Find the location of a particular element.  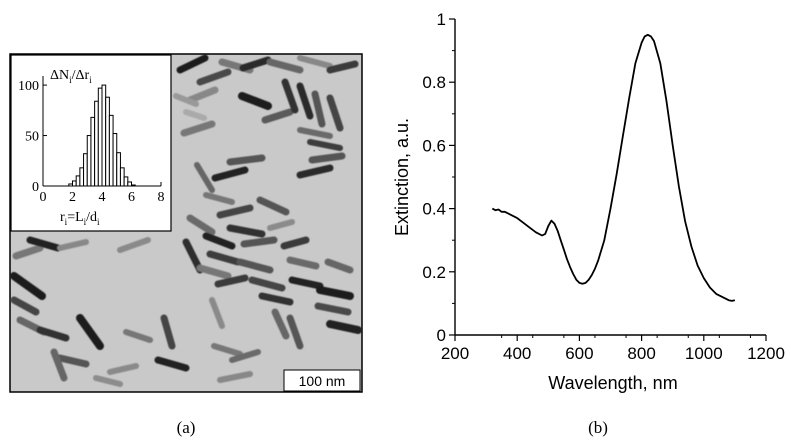

caption-a: (a) is located at coordinates (186, 427).